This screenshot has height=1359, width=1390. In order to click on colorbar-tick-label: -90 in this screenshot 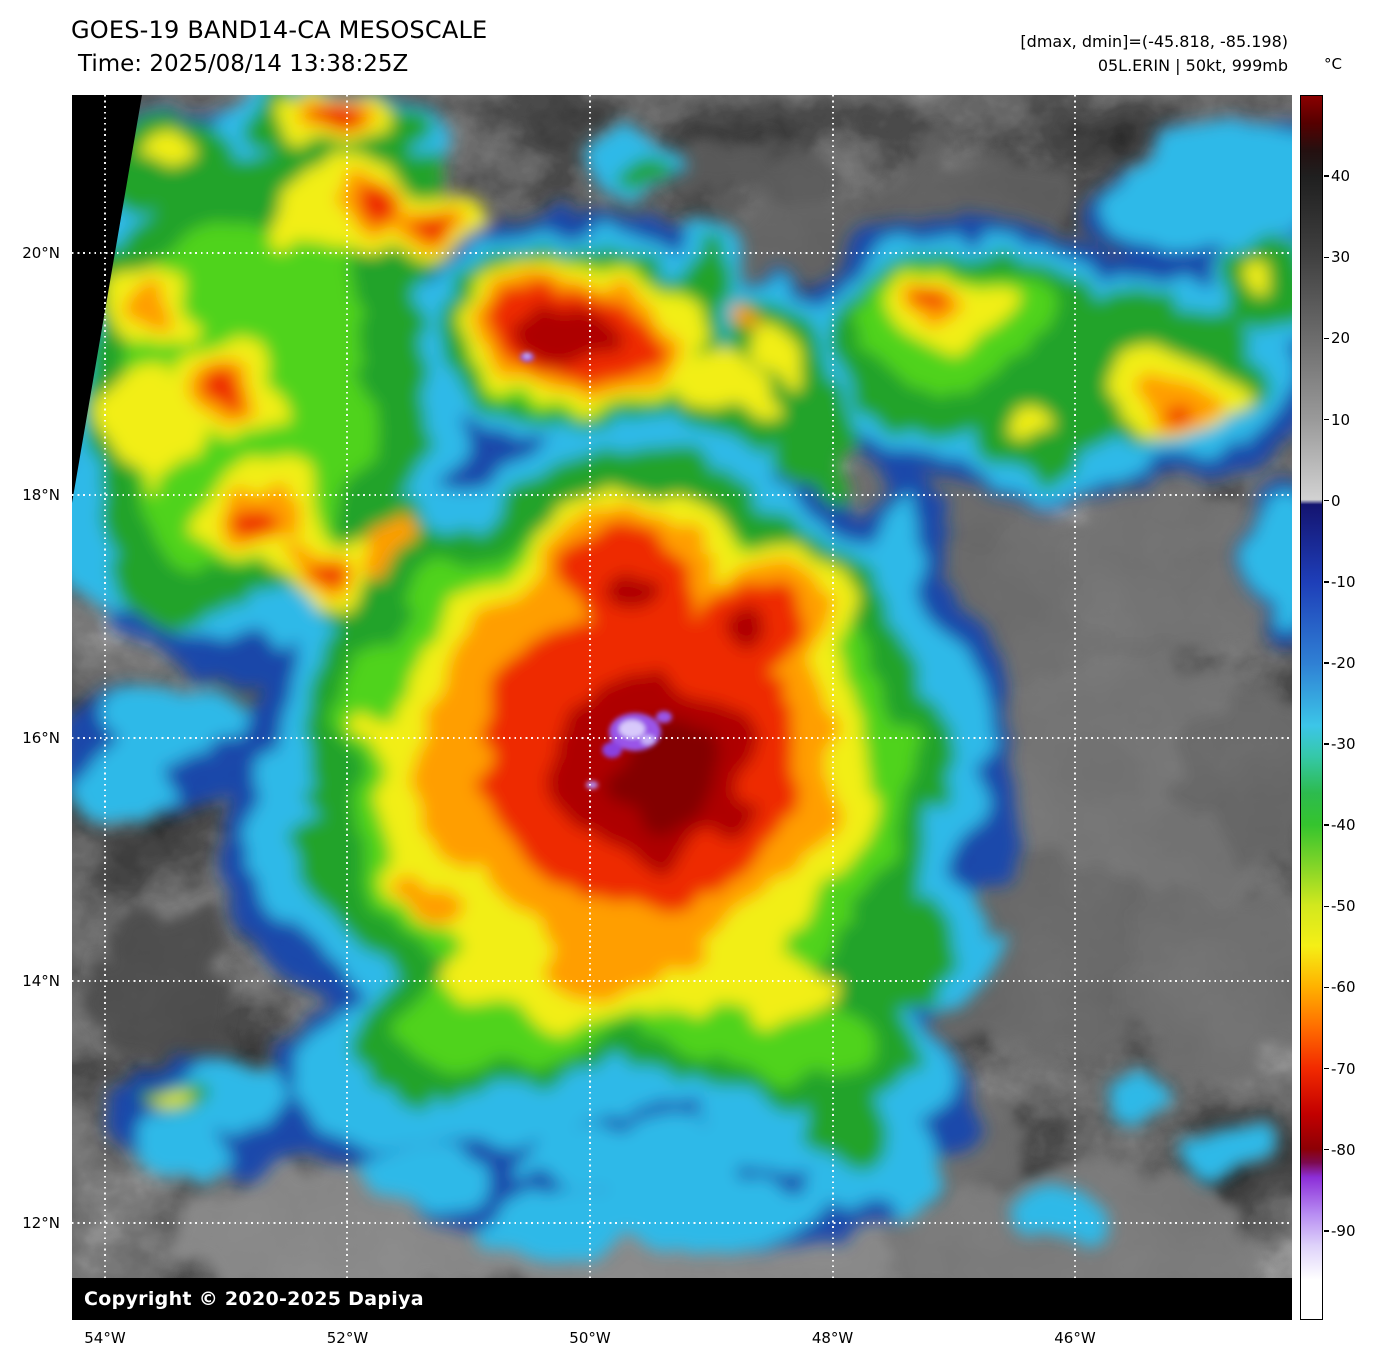, I will do `click(1343, 1230)`.